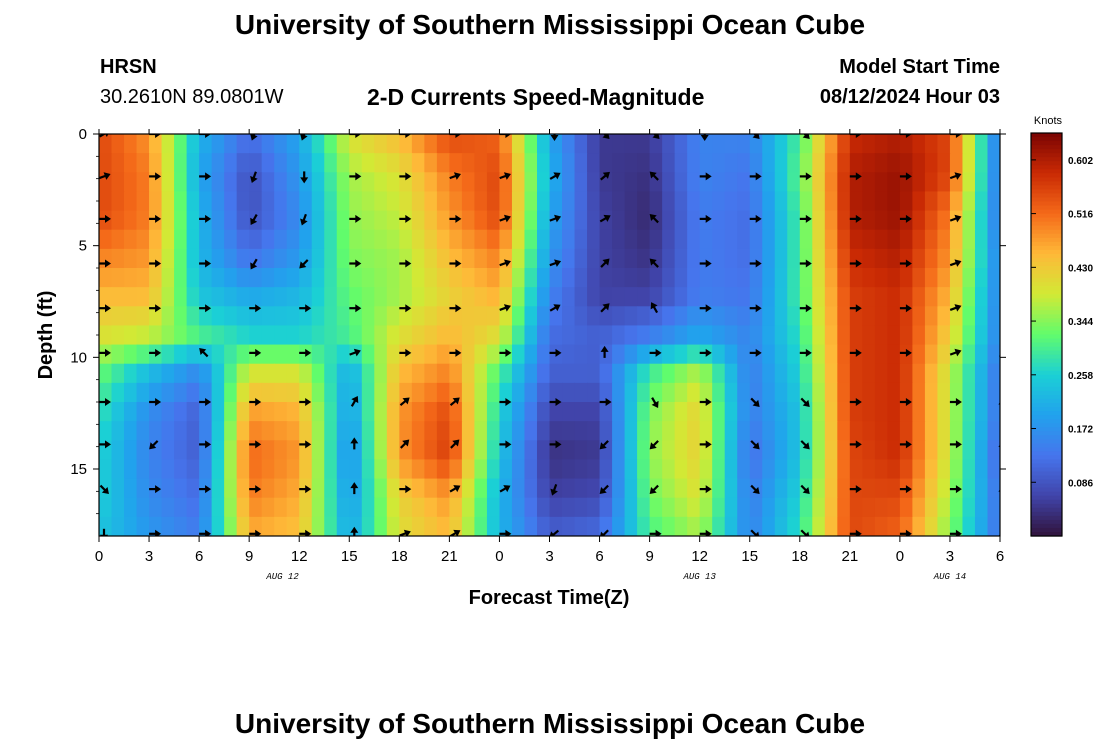  What do you see at coordinates (1080, 483) in the screenshot?
I see `colorbar-tick-label: 0.086` at bounding box center [1080, 483].